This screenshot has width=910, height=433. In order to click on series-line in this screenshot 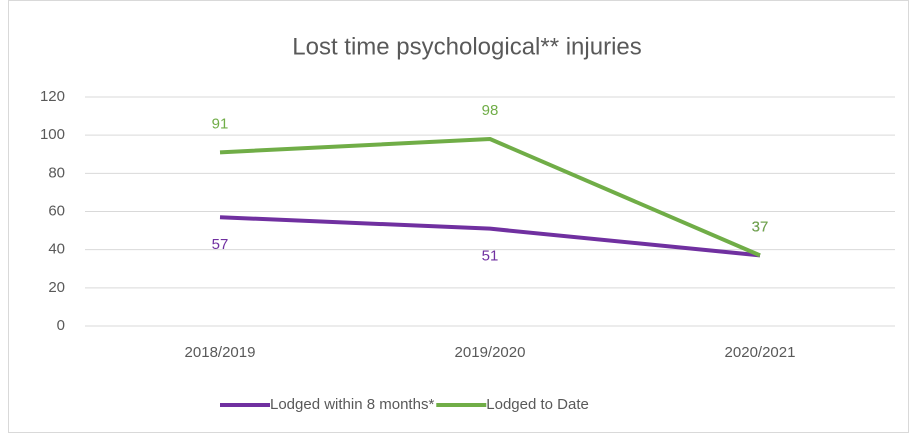, I will do `click(490, 236)`.